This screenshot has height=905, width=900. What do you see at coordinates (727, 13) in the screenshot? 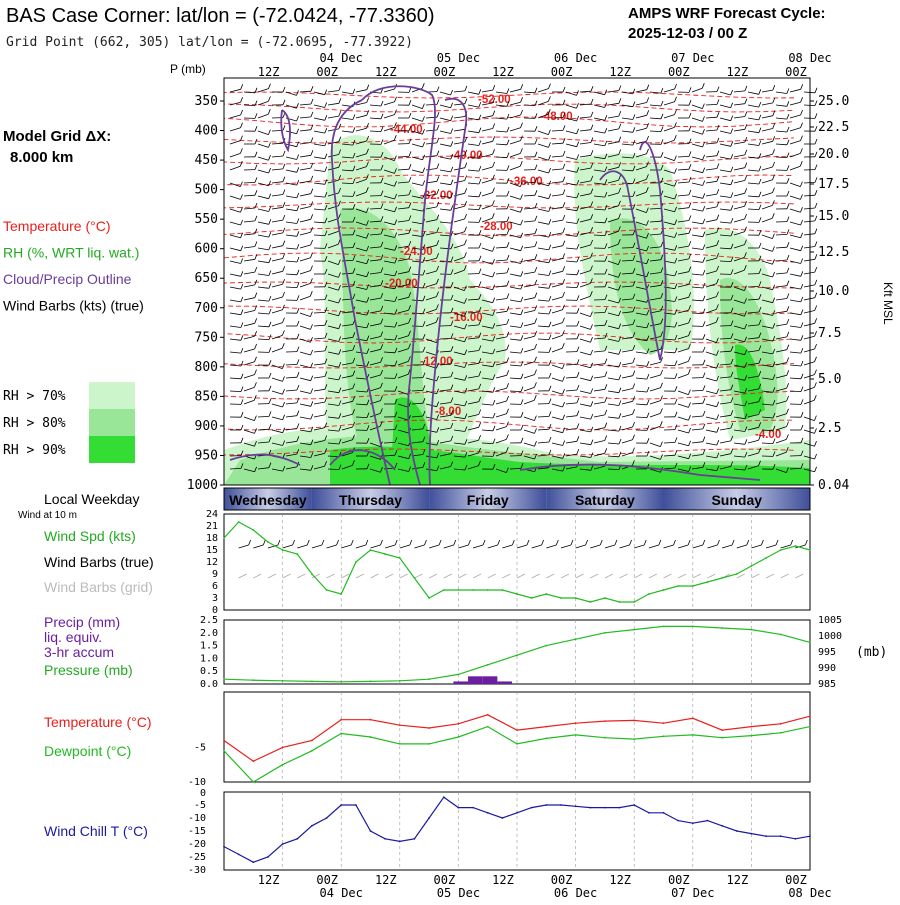
I see `cycle-label: AMPS WRF Forecast Cycle:` at bounding box center [727, 13].